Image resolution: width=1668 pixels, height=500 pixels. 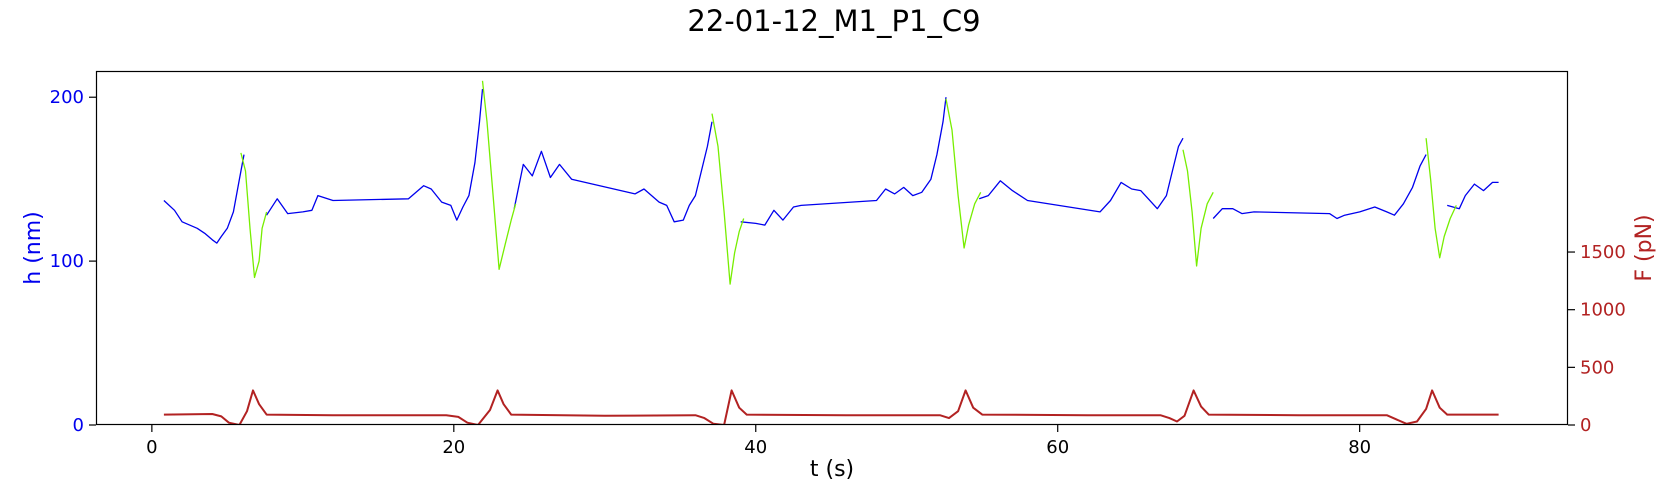 What do you see at coordinates (1597, 339) in the screenshot?
I see `right-y-axis: 0 500 1000 1500` at bounding box center [1597, 339].